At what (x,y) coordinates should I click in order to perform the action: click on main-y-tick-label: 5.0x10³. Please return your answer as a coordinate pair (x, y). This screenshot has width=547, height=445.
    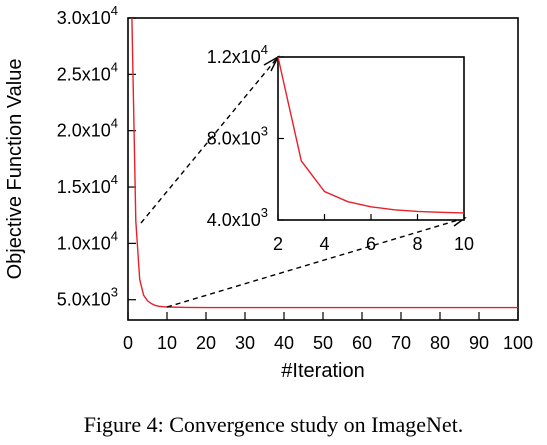
    Looking at the image, I should click on (87, 297).